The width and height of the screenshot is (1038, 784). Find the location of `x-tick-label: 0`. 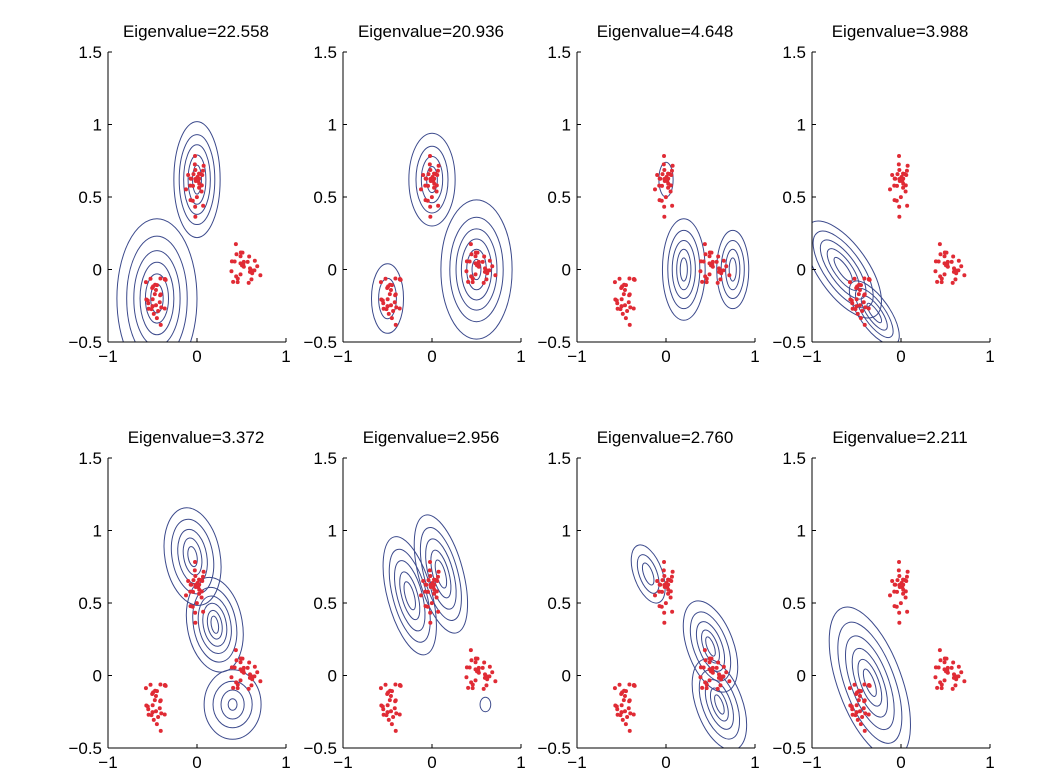

x-tick-label: 0 is located at coordinates (665, 356).